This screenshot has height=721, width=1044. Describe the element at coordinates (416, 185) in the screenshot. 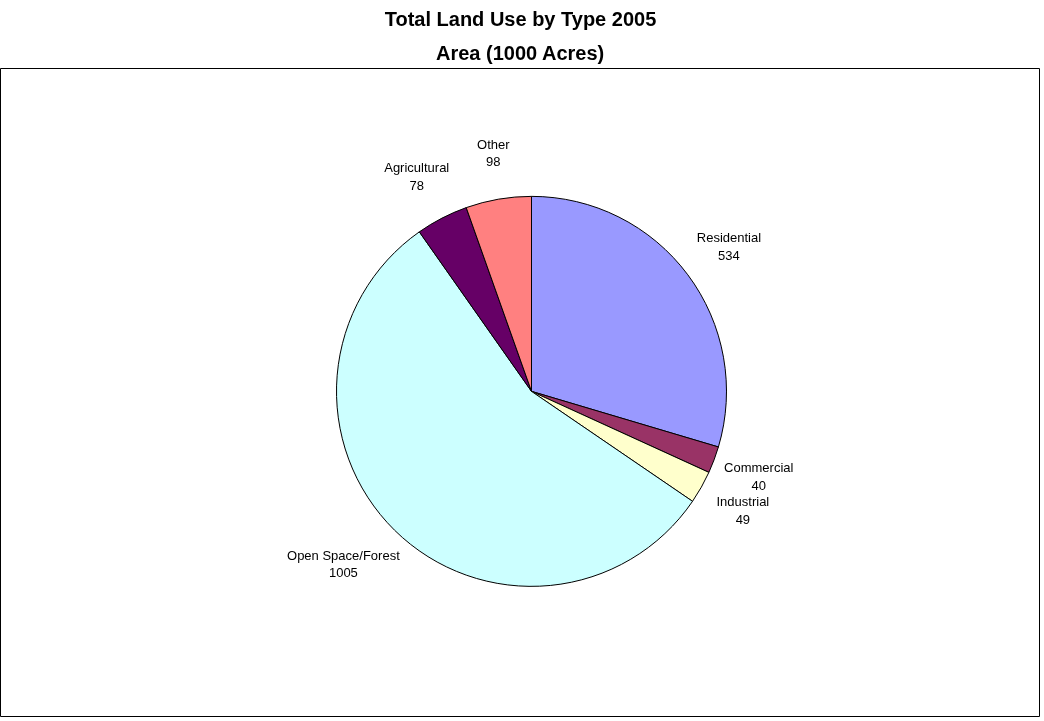

I see `data-label: 78` at that location.